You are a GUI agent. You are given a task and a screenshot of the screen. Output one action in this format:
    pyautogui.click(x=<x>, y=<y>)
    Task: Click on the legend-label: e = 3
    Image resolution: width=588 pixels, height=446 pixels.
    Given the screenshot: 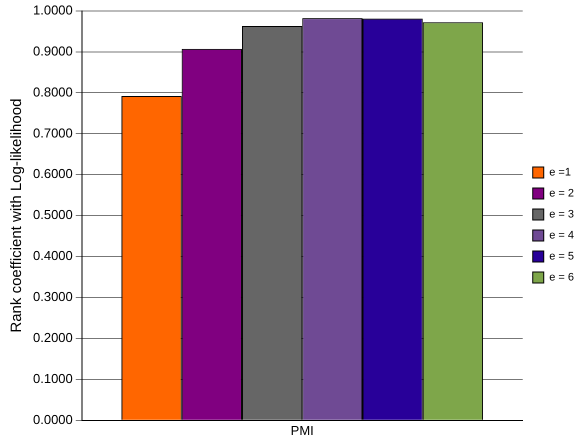 What is the action you would take?
    pyautogui.click(x=561, y=214)
    